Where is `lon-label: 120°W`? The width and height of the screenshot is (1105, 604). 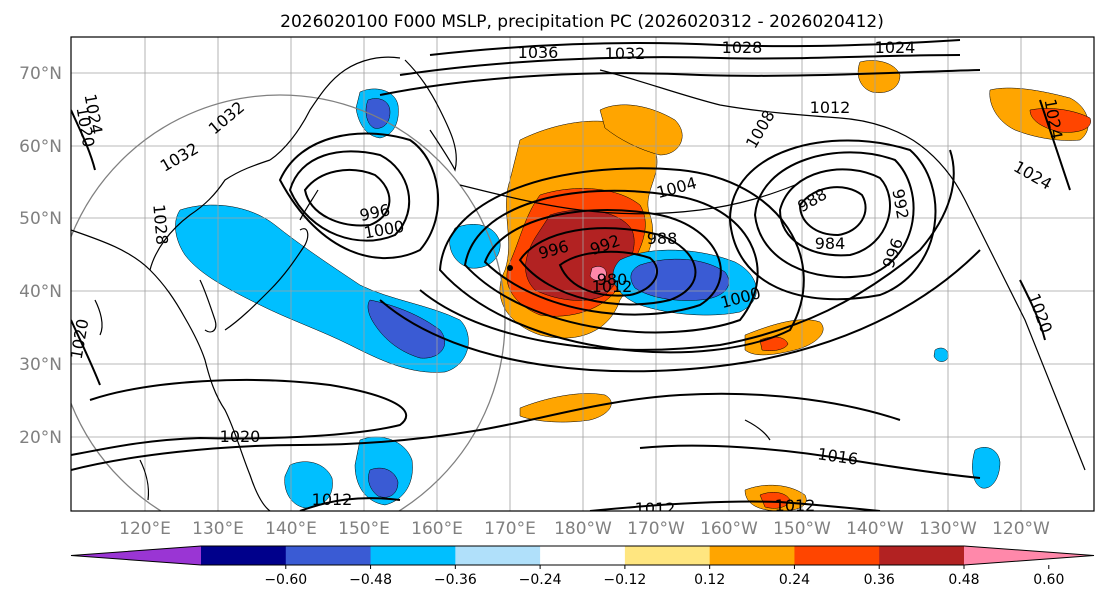 lon-label: 120°W is located at coordinates (1021, 529).